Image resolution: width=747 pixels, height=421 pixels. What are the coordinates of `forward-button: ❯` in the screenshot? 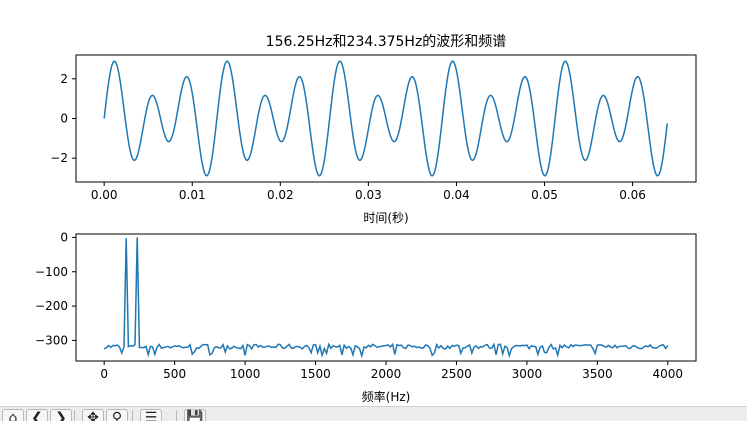 It's located at (61, 415).